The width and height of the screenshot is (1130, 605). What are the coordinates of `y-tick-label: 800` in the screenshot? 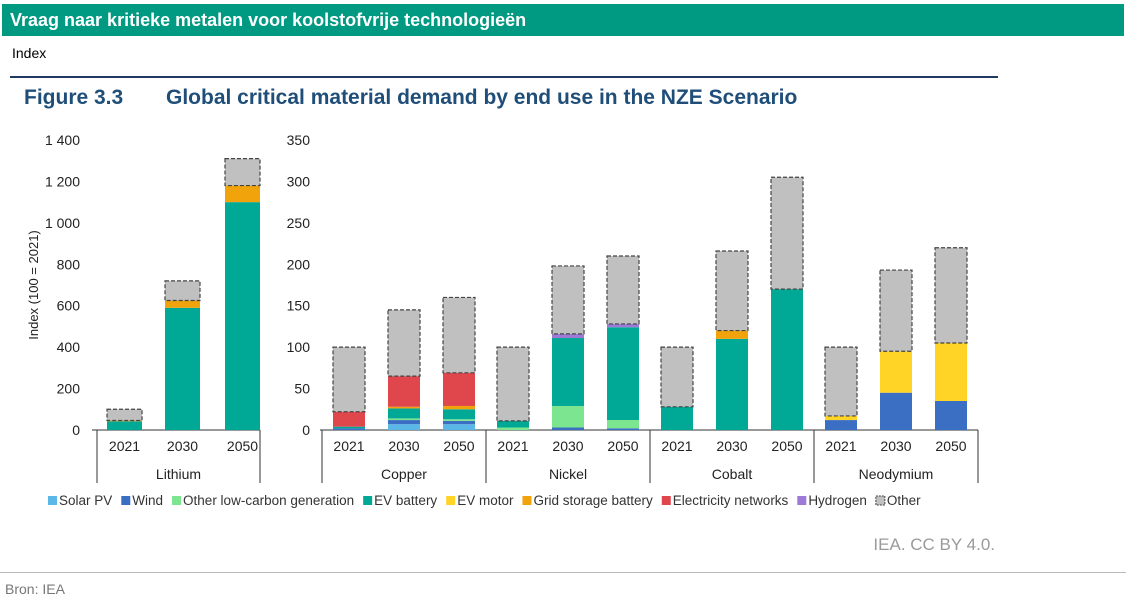 It's located at (69, 264).